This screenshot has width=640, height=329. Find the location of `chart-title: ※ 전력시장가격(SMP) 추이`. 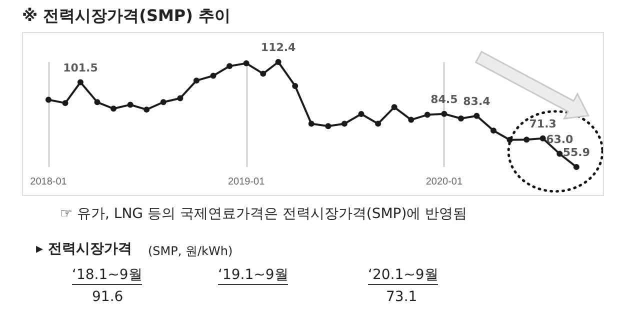

chart-title: ※ 전력시장가격(SMP) 추이 is located at coordinates (126, 16).